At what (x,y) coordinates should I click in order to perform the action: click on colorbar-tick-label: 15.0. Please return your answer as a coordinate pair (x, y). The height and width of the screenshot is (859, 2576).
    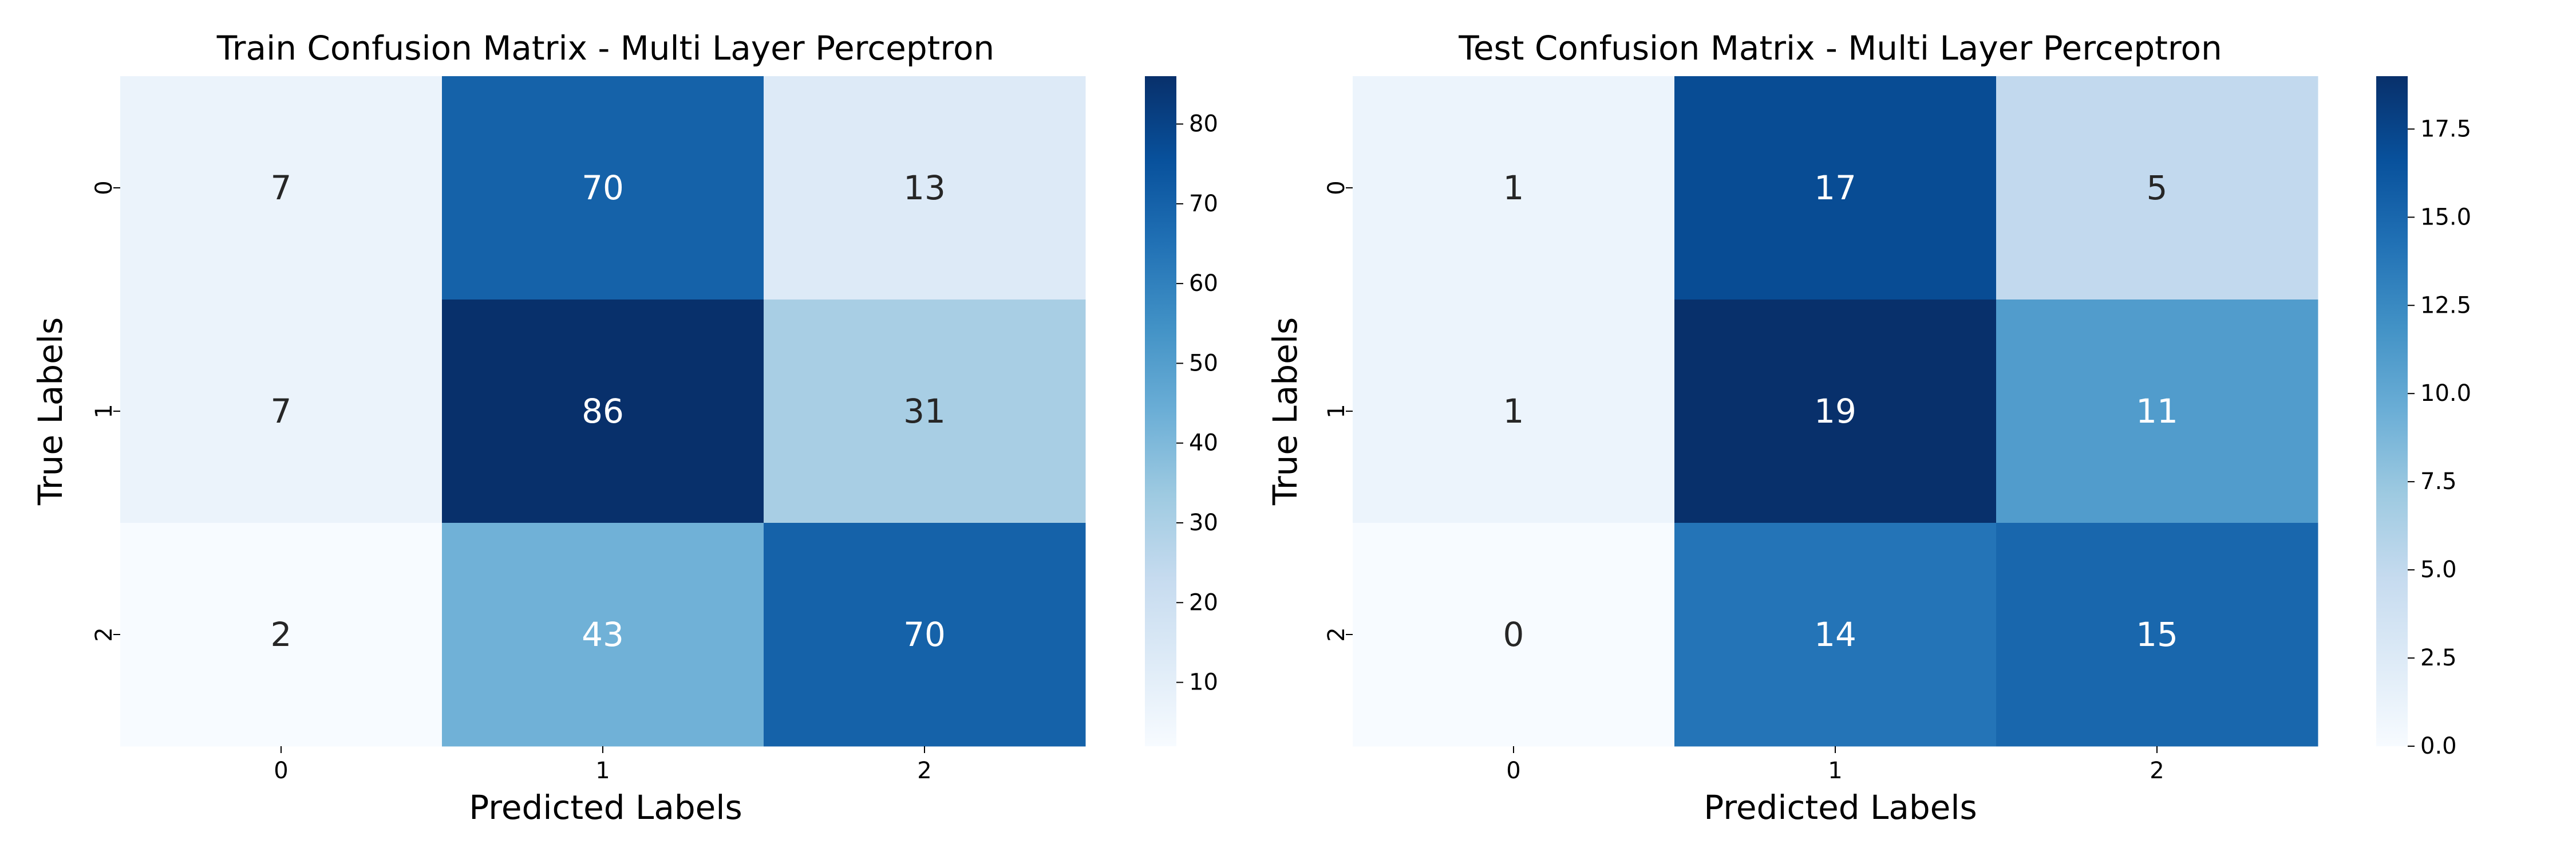
    Looking at the image, I should click on (2445, 217).